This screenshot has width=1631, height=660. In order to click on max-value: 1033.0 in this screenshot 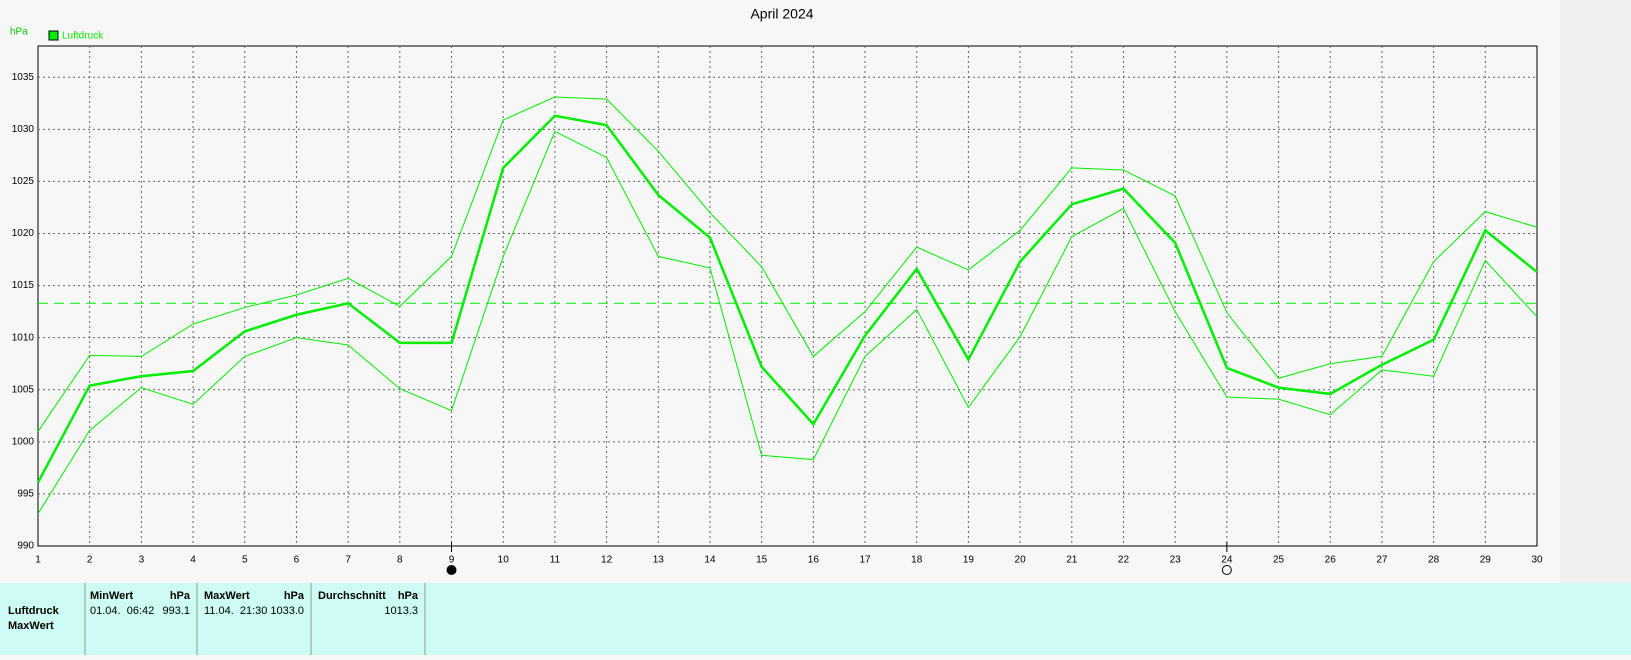, I will do `click(287, 611)`.